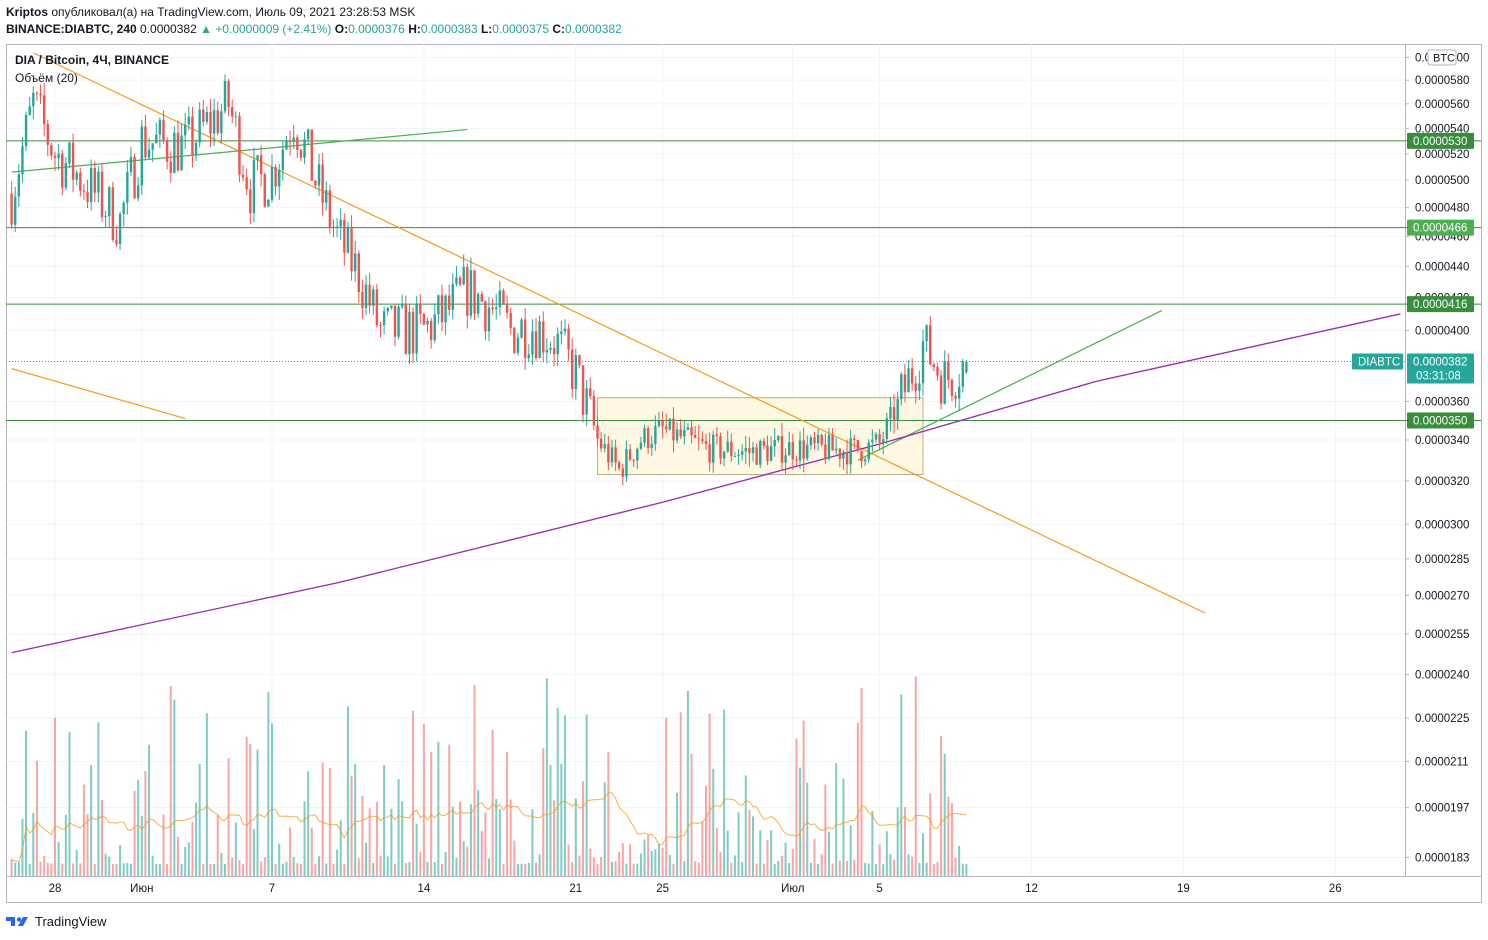 Image resolution: width=1488 pixels, height=940 pixels. I want to click on level-badge-text: 0.0000466, so click(1440, 229).